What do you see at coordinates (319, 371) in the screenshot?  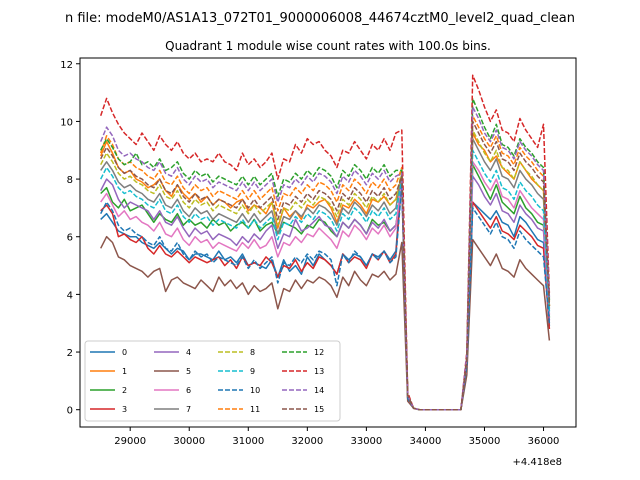 I see `legend-label-13: 13` at bounding box center [319, 371].